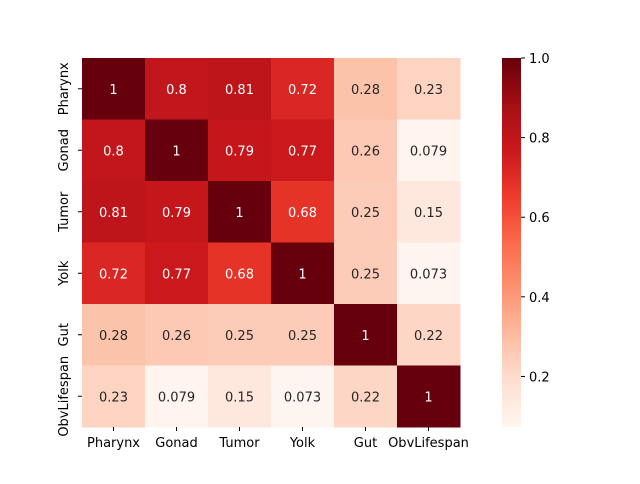 This screenshot has height=484, width=640. Describe the element at coordinates (239, 443) in the screenshot. I see `x-tick-label: Tumor` at that location.